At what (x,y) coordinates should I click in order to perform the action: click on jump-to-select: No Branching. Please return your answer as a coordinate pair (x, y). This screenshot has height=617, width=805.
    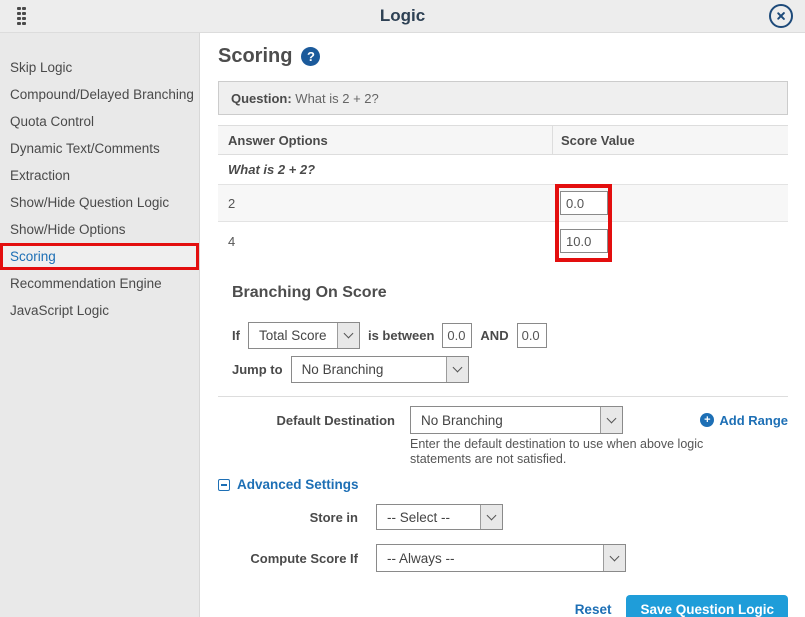
    Looking at the image, I should click on (379, 369).